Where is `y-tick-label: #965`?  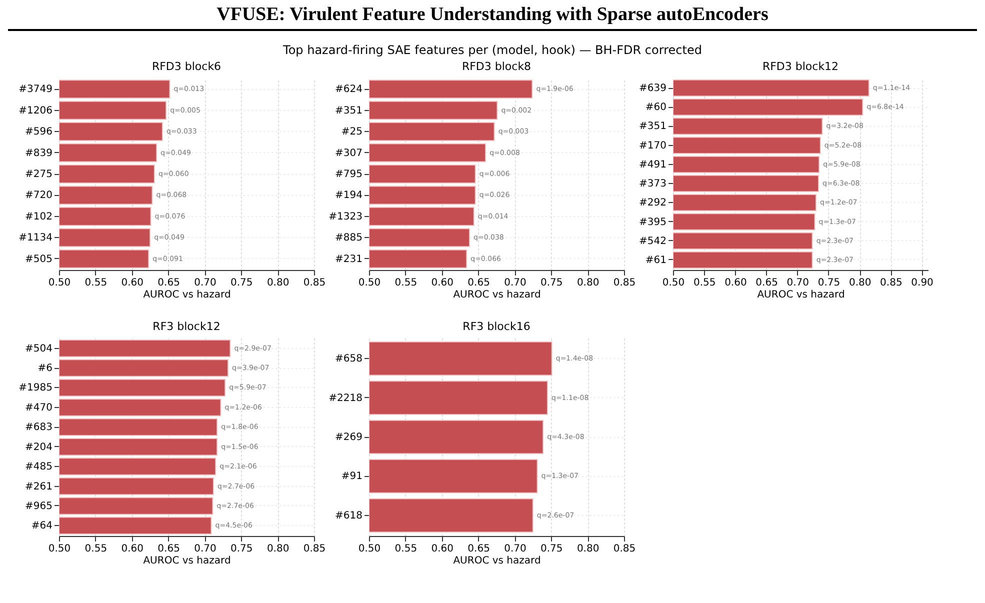 y-tick-label: #965 is located at coordinates (38, 506).